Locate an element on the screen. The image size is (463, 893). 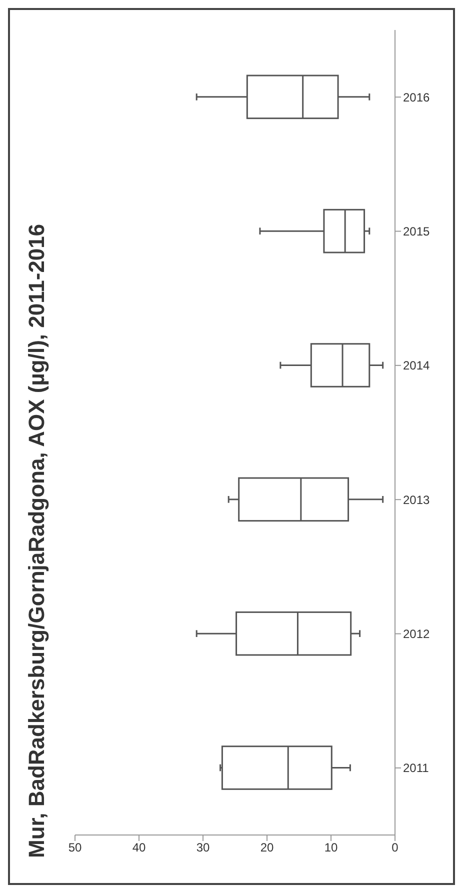
y-tick-label: 2011 is located at coordinates (416, 768).